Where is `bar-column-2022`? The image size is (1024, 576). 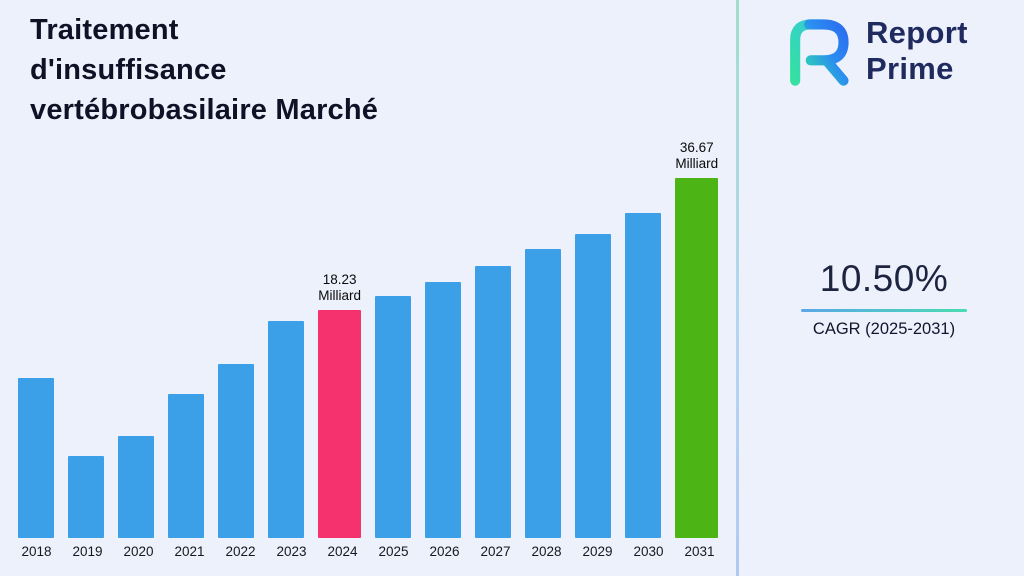
bar-column-2022 is located at coordinates (236, 451).